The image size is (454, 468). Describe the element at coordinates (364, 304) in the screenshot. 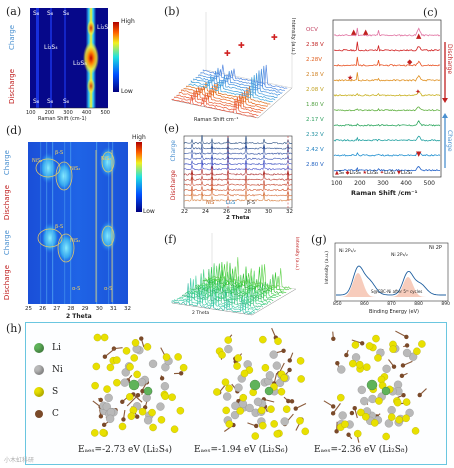

I see `x-tick: 860` at that location.